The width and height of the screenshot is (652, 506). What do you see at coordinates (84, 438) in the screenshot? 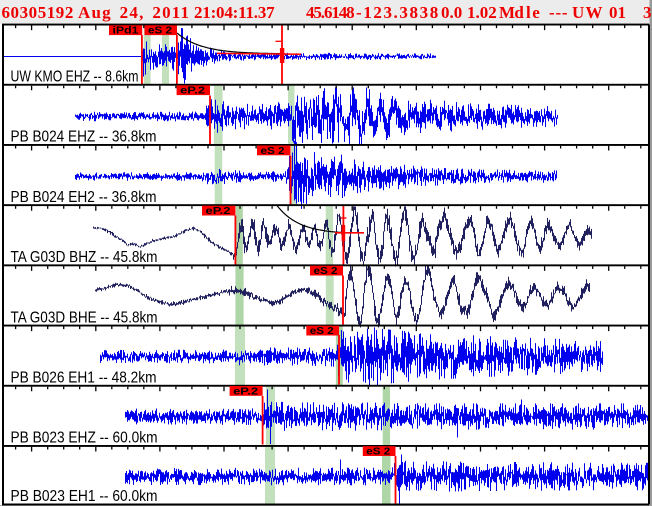
I see `svg-text: PB B023 EHZ -- 60.0km` at bounding box center [84, 438].